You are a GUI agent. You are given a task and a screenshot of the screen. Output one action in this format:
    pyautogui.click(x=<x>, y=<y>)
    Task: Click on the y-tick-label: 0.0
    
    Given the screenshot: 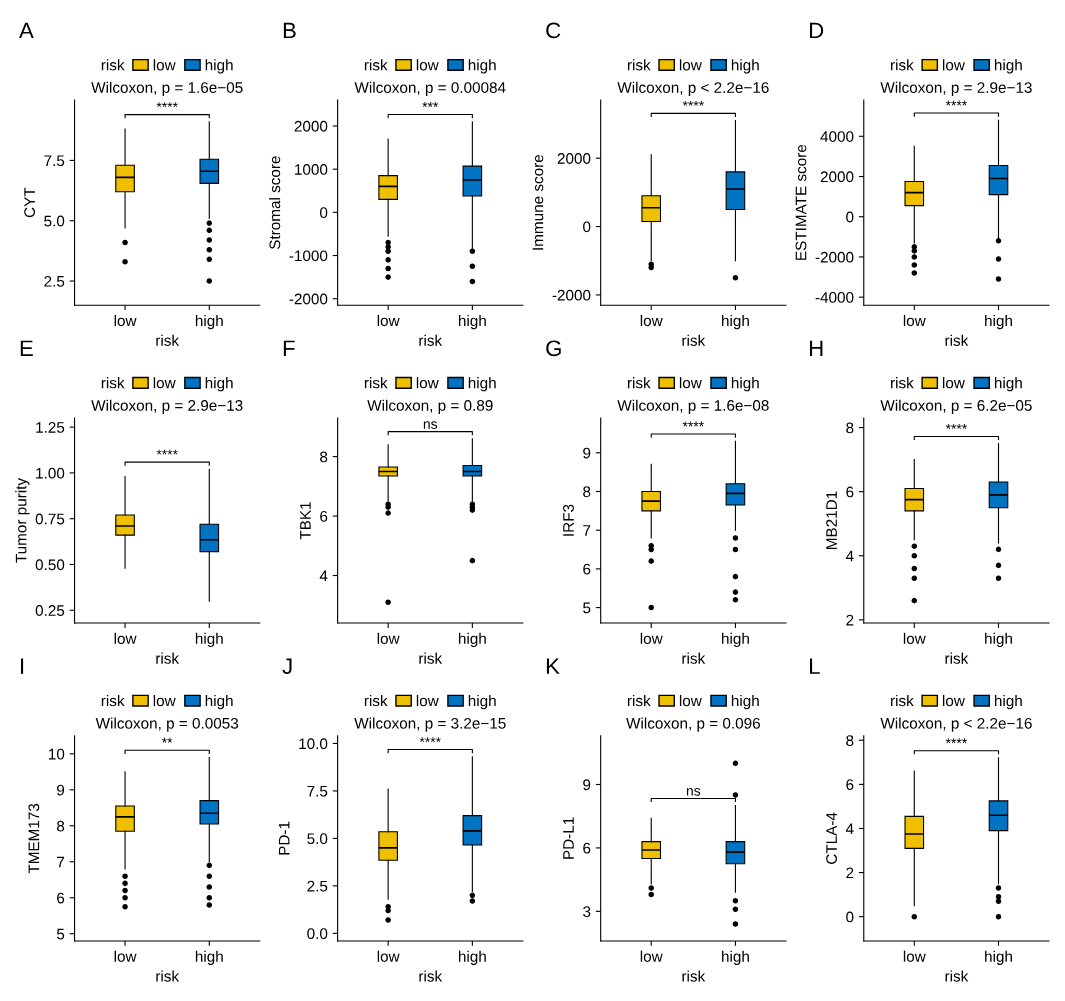 What is the action you would take?
    pyautogui.click(x=317, y=934)
    